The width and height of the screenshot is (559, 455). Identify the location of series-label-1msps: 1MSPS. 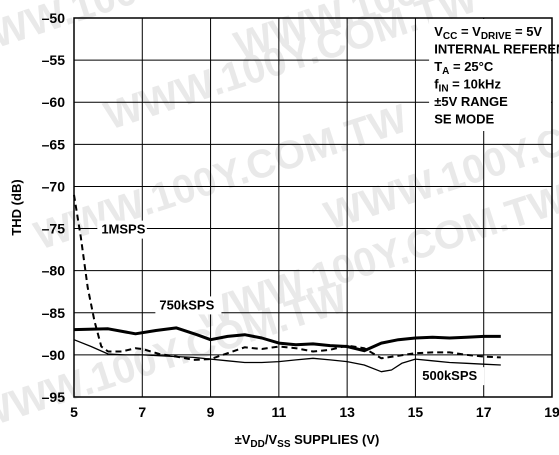
(123, 229).